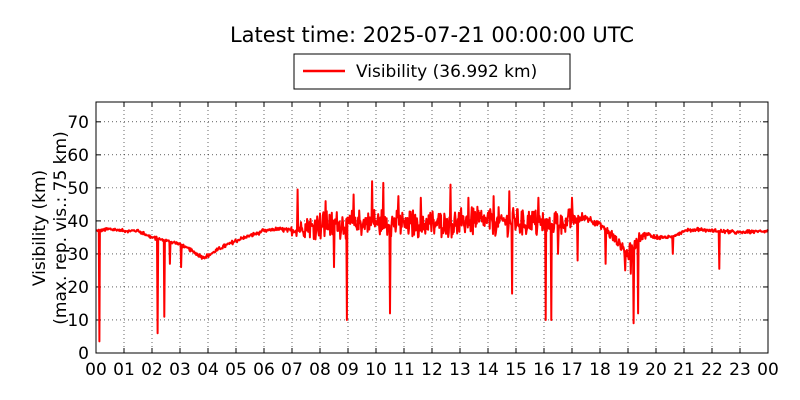 The width and height of the screenshot is (800, 400). What do you see at coordinates (656, 370) in the screenshot?
I see `x-tick-label: 20` at bounding box center [656, 370].